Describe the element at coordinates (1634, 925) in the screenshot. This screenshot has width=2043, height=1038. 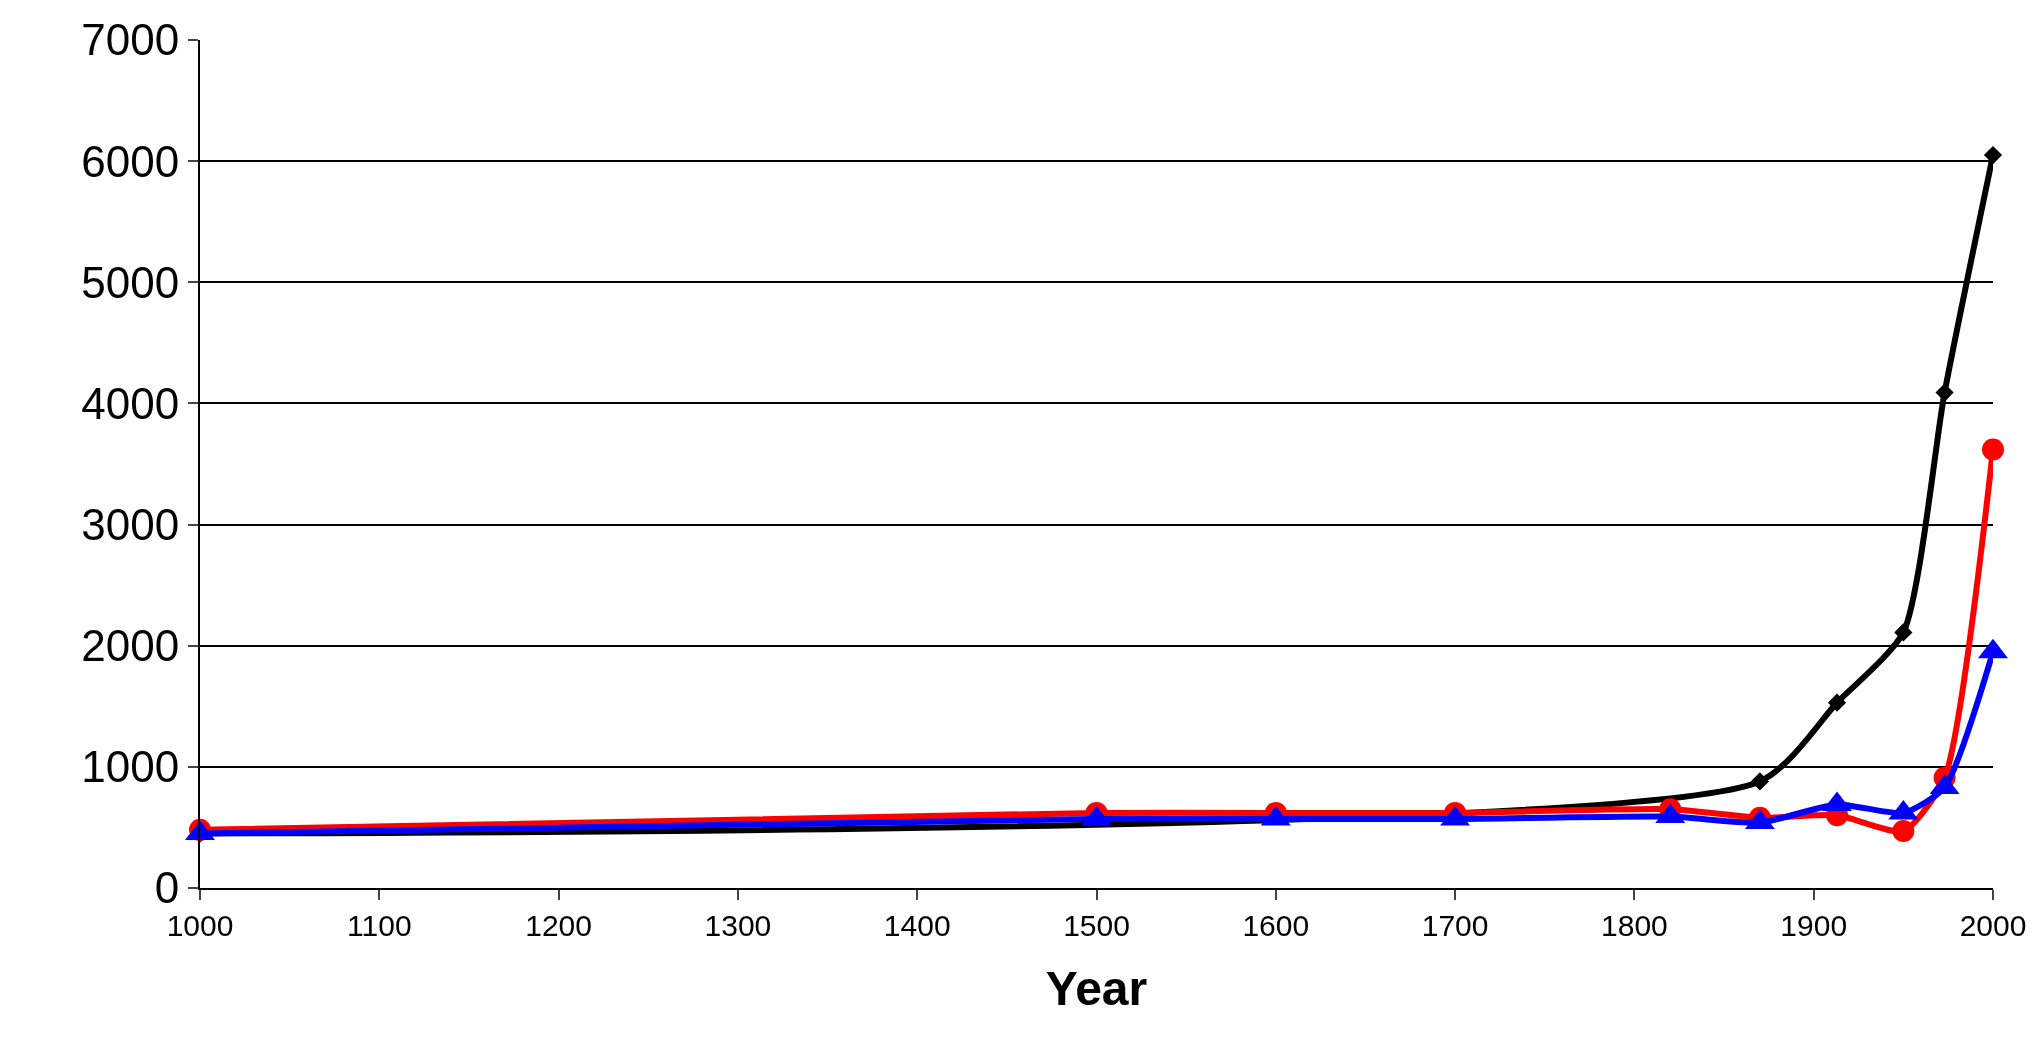
I see `x-tick-label: 1800` at that location.